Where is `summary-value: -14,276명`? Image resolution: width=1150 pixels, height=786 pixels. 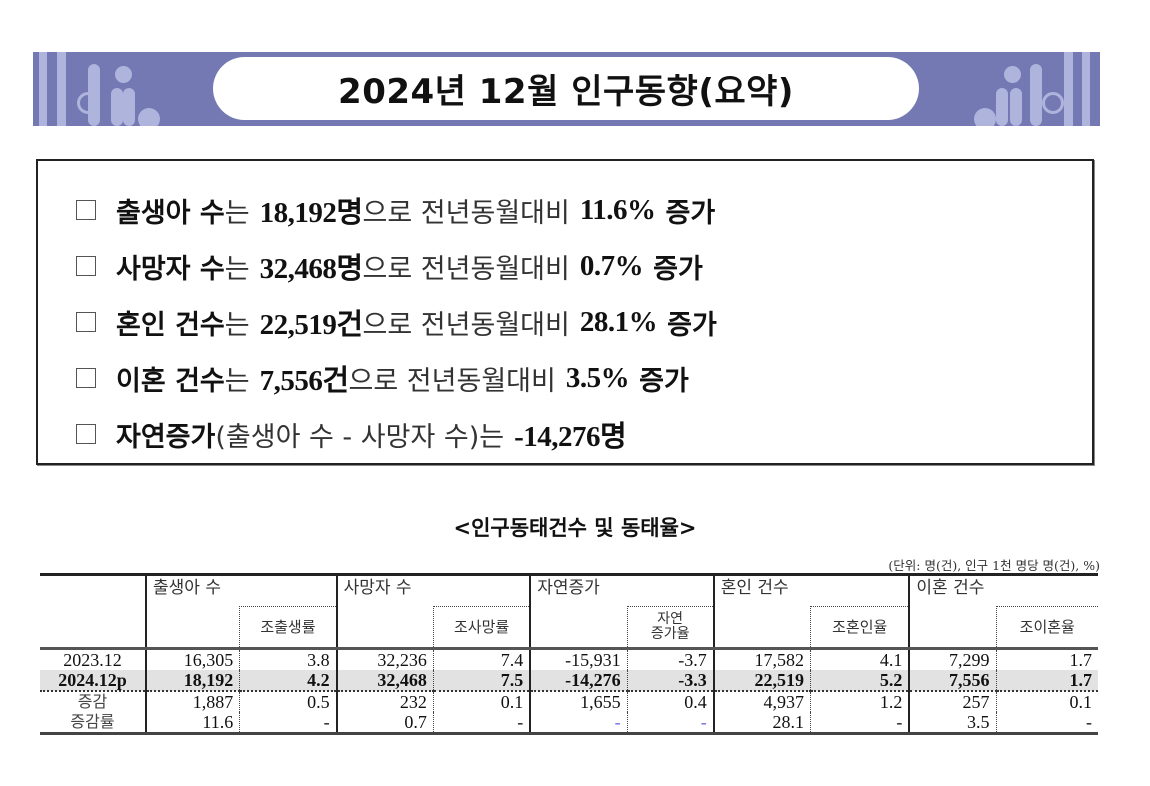 summary-value: -14,276명 is located at coordinates (570, 437).